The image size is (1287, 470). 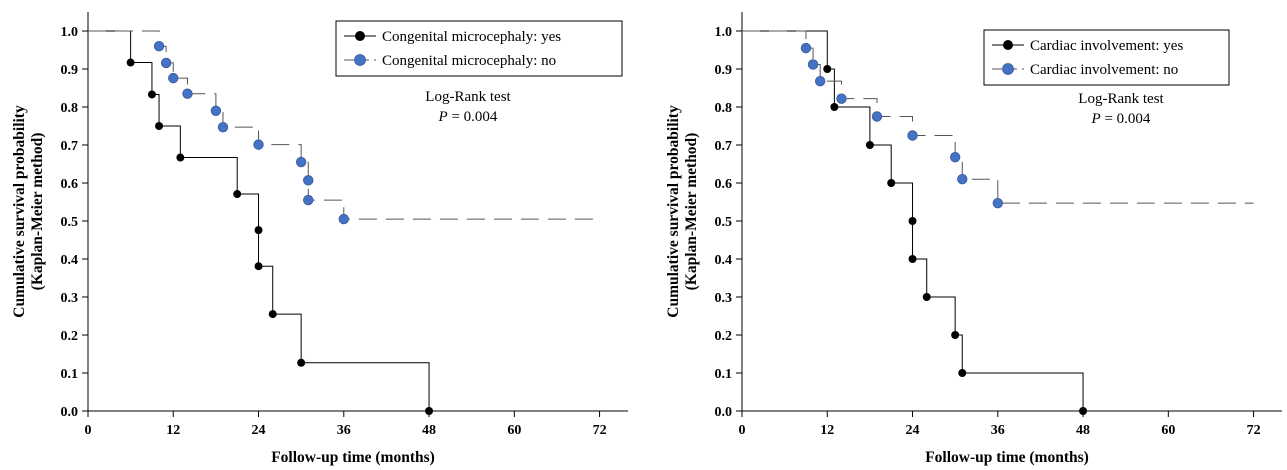 I want to click on legend-box, so click(x=1106, y=57).